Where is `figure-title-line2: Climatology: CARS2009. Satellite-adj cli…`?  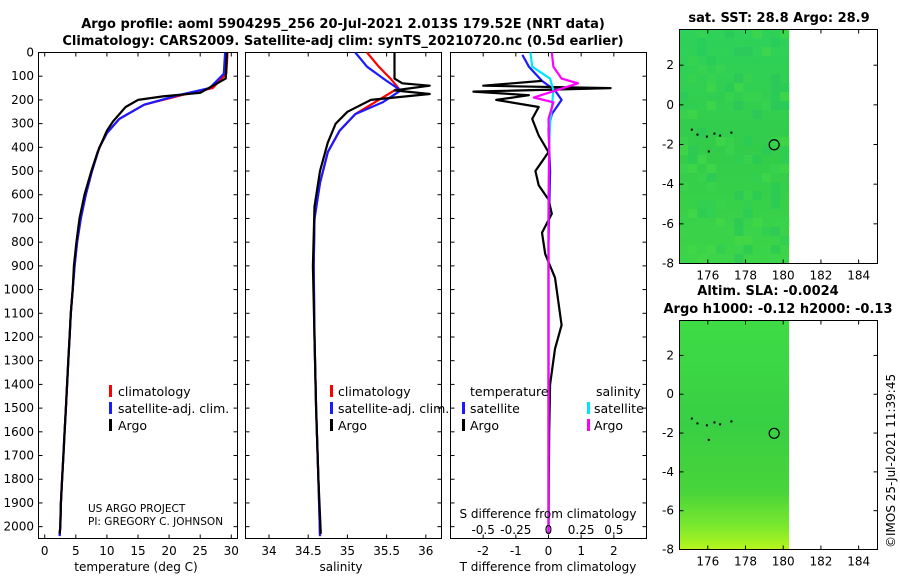 figure-title-line2: Climatology: CARS2009. Satellite-adj cli… is located at coordinates (342, 41).